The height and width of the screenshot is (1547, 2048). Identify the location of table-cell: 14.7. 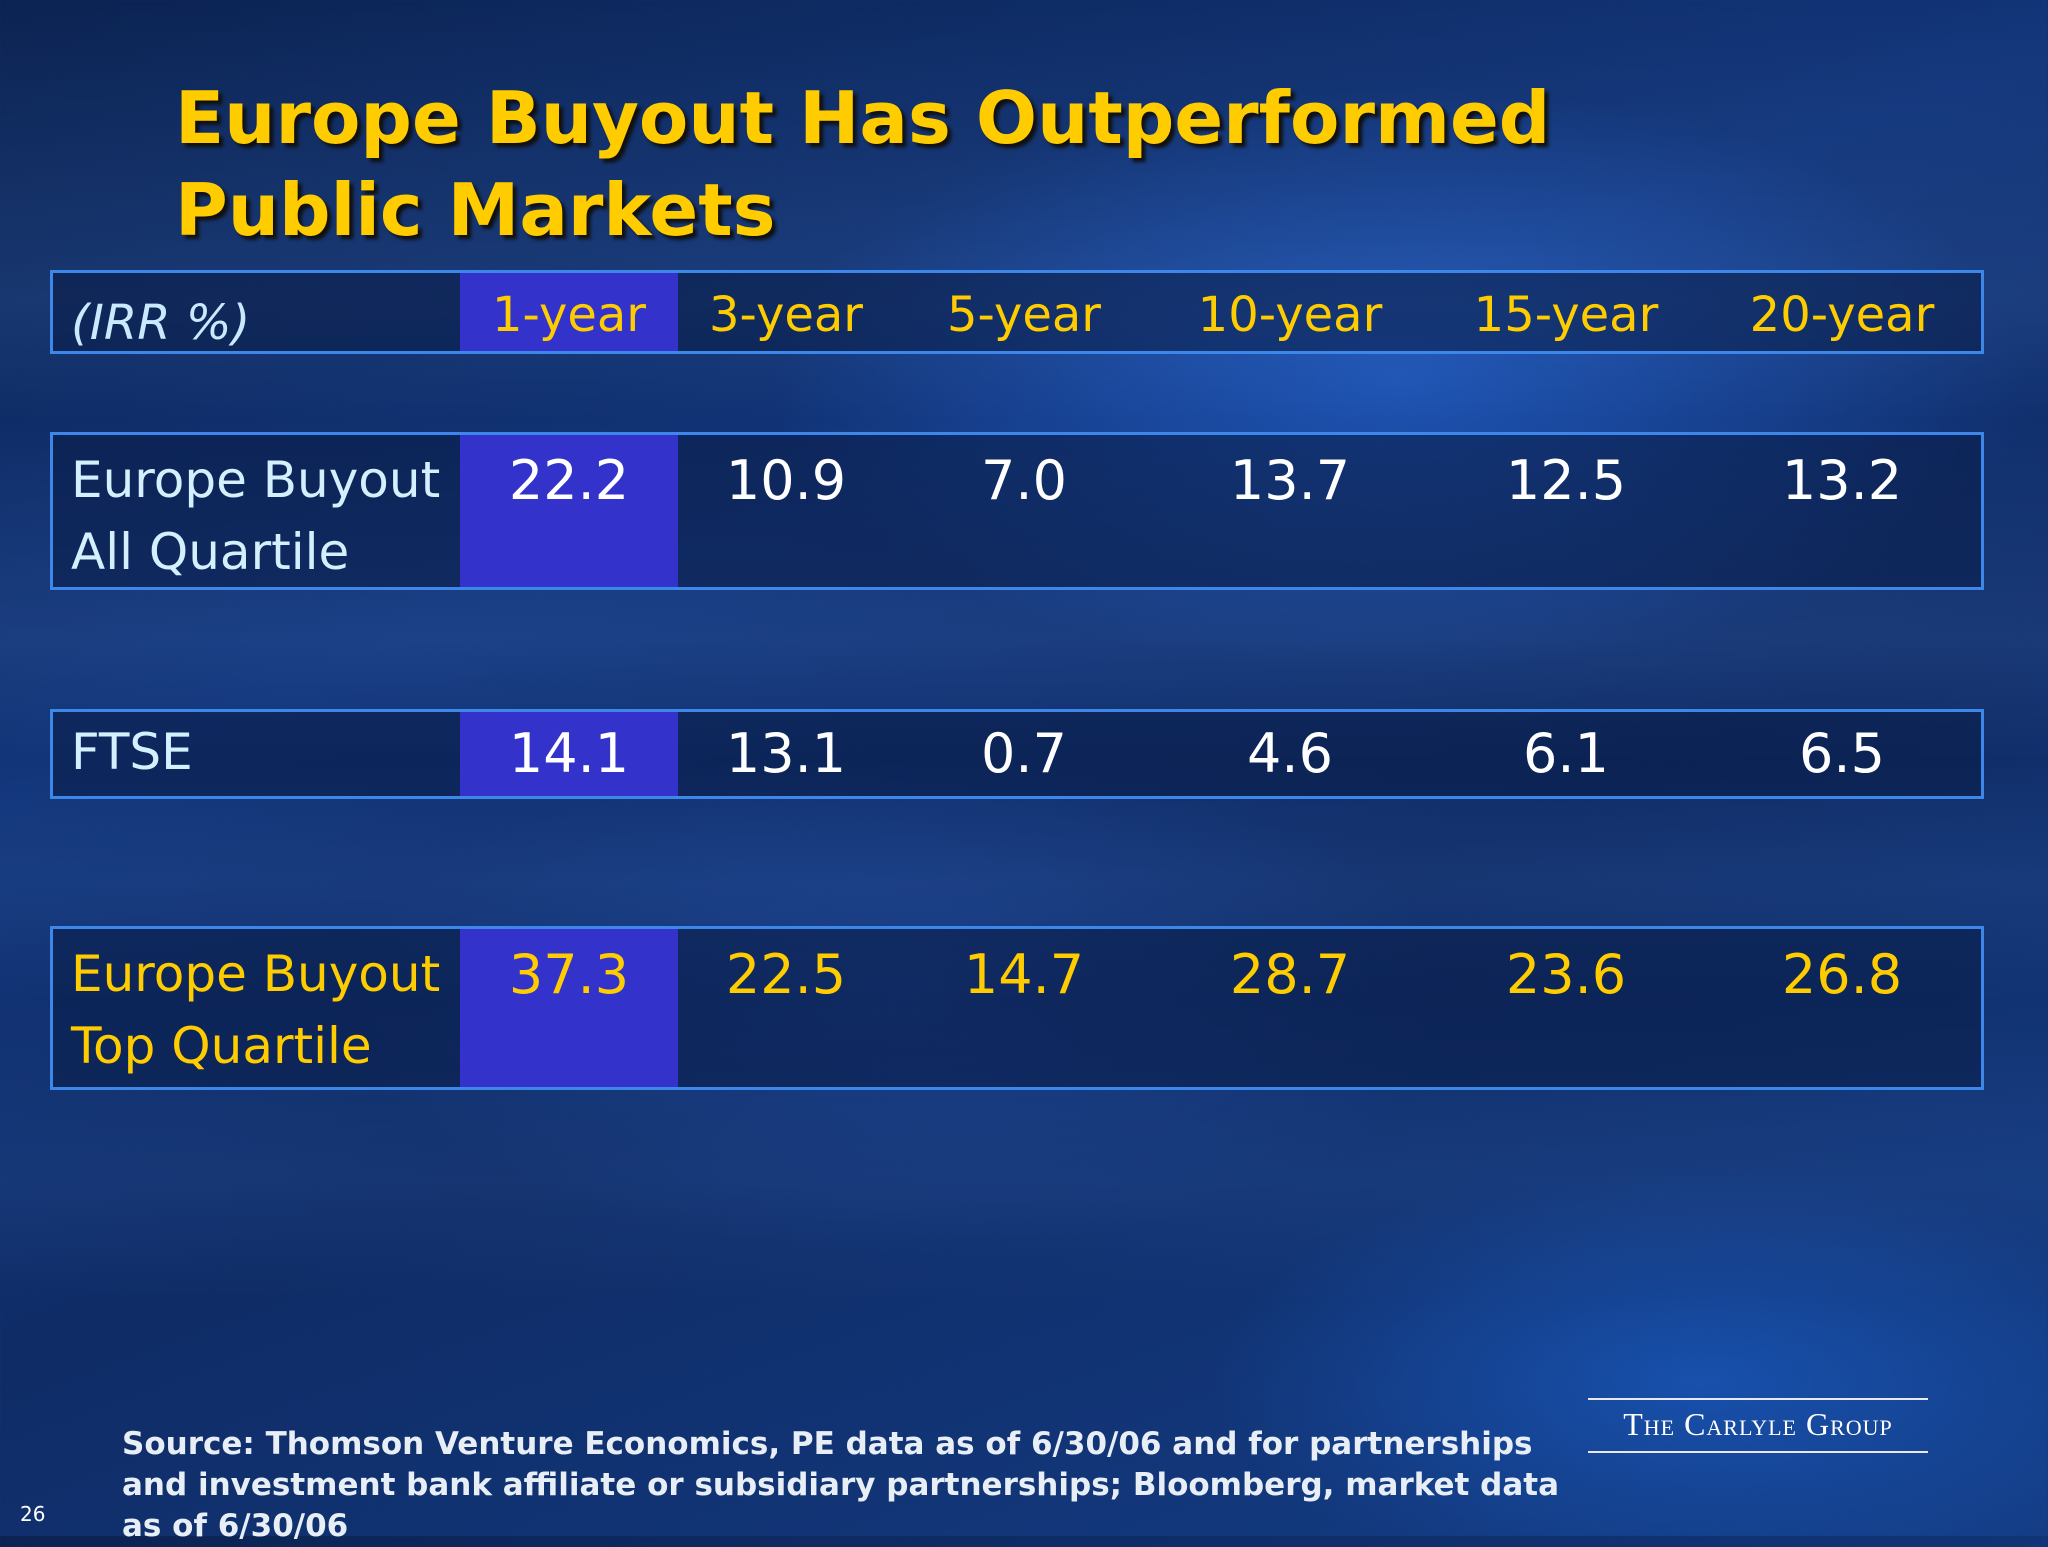
(1024, 974).